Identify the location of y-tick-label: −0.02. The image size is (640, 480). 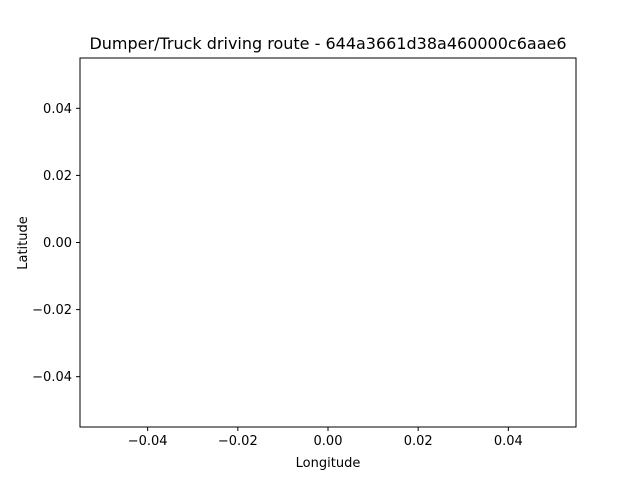
(52, 310).